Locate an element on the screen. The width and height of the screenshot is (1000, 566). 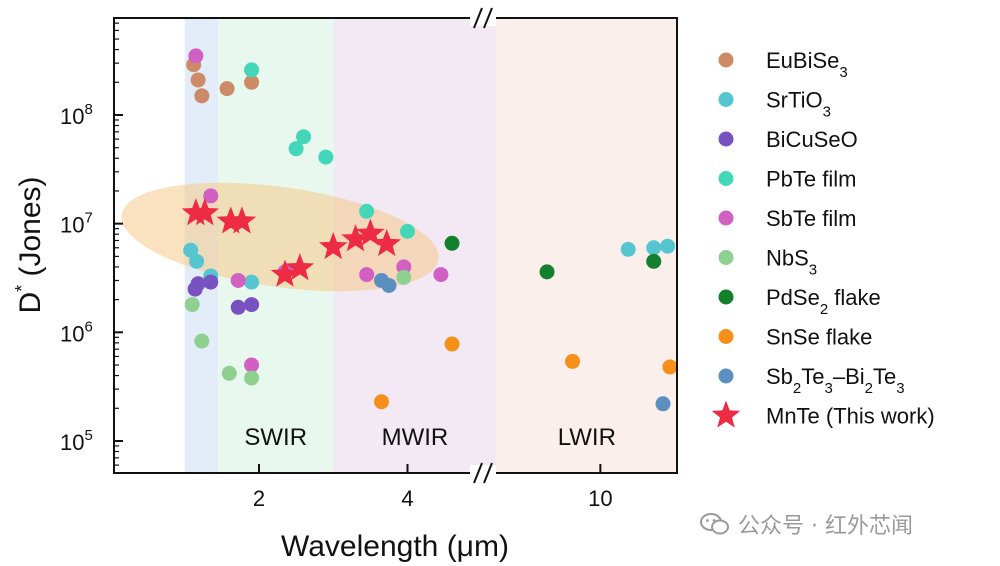
x-axis: 2 4 10 is located at coordinates (433, 487).